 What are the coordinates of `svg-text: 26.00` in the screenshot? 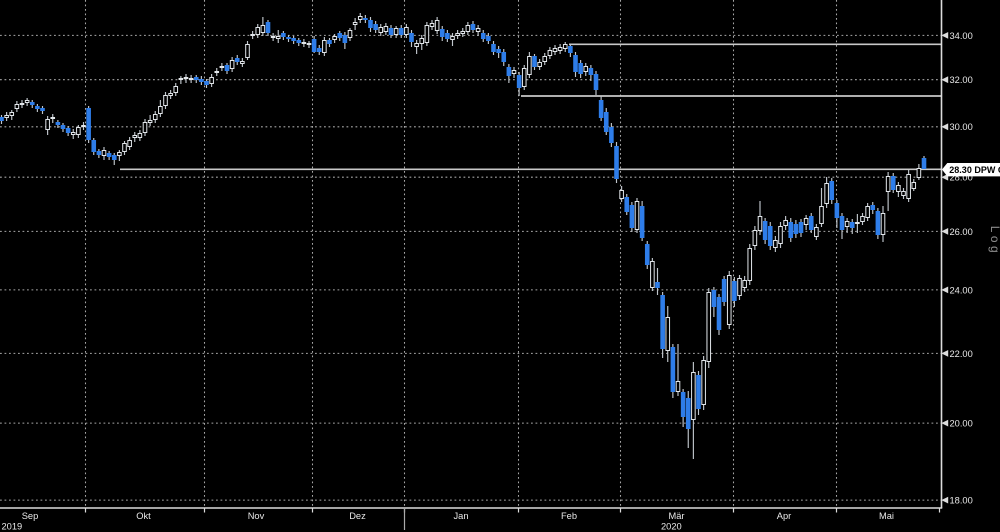 It's located at (961, 232).